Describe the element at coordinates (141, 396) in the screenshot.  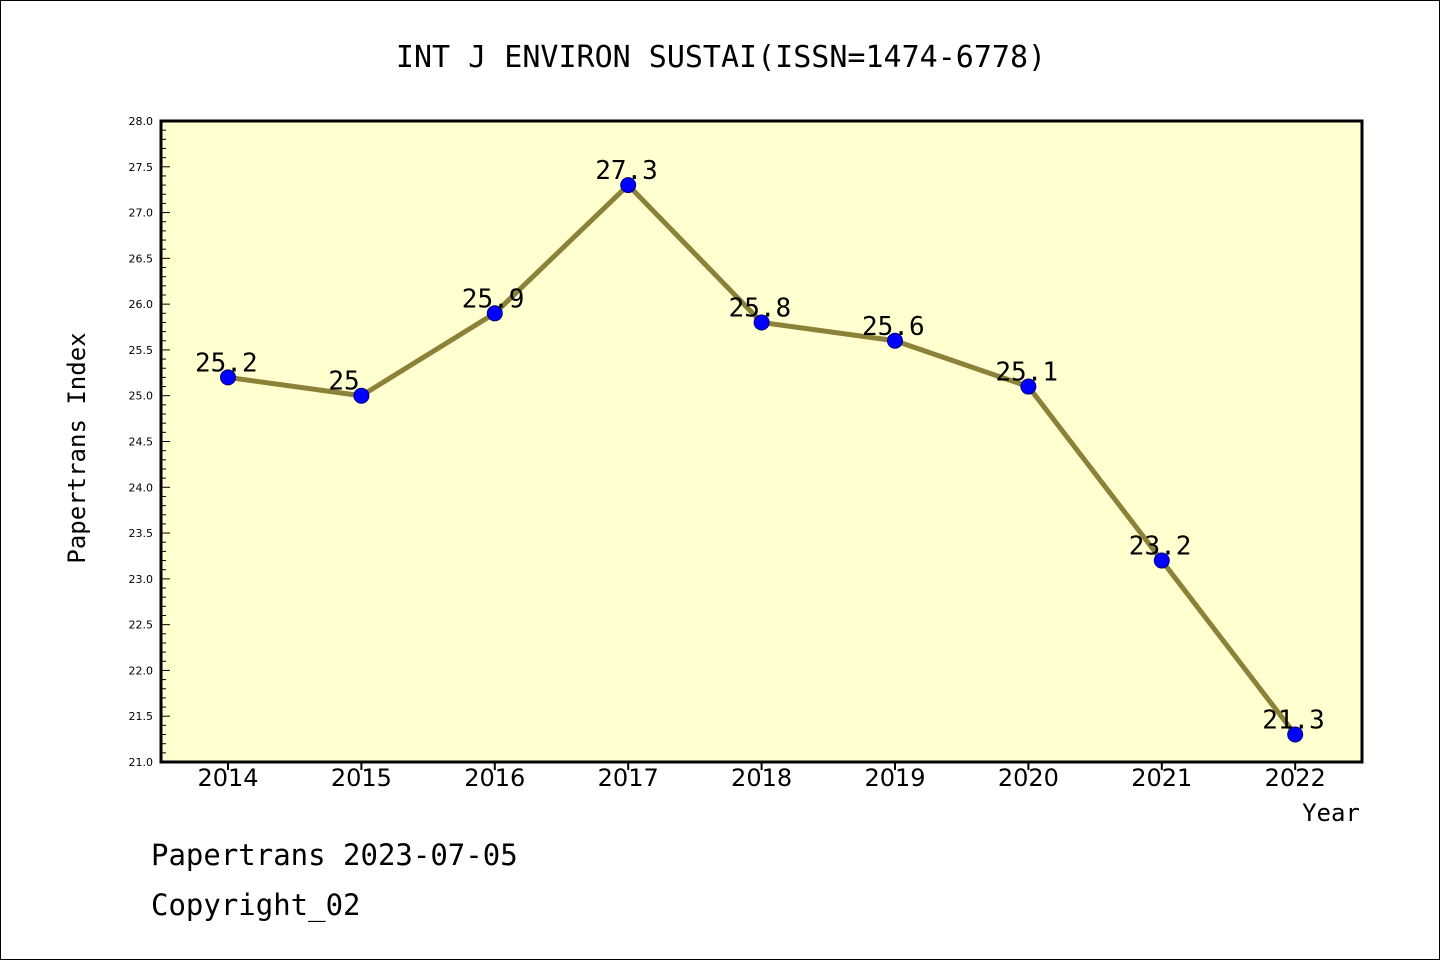
I see `y-tick-label: 25.0` at that location.